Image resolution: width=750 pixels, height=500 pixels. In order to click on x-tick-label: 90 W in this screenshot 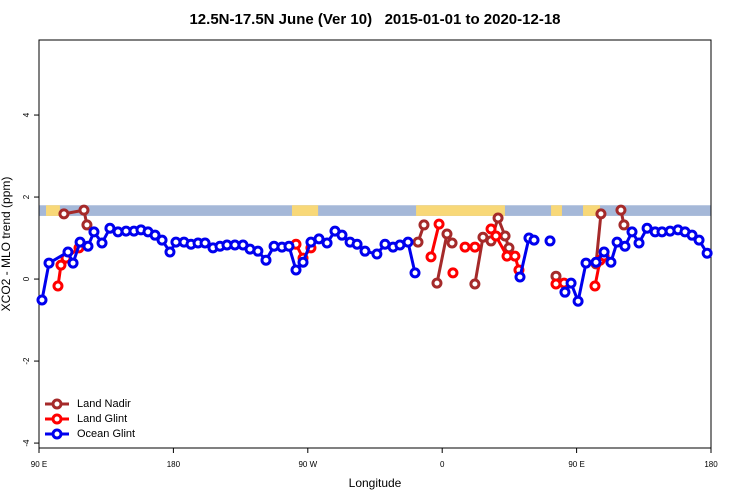, I will do `click(307, 464)`.